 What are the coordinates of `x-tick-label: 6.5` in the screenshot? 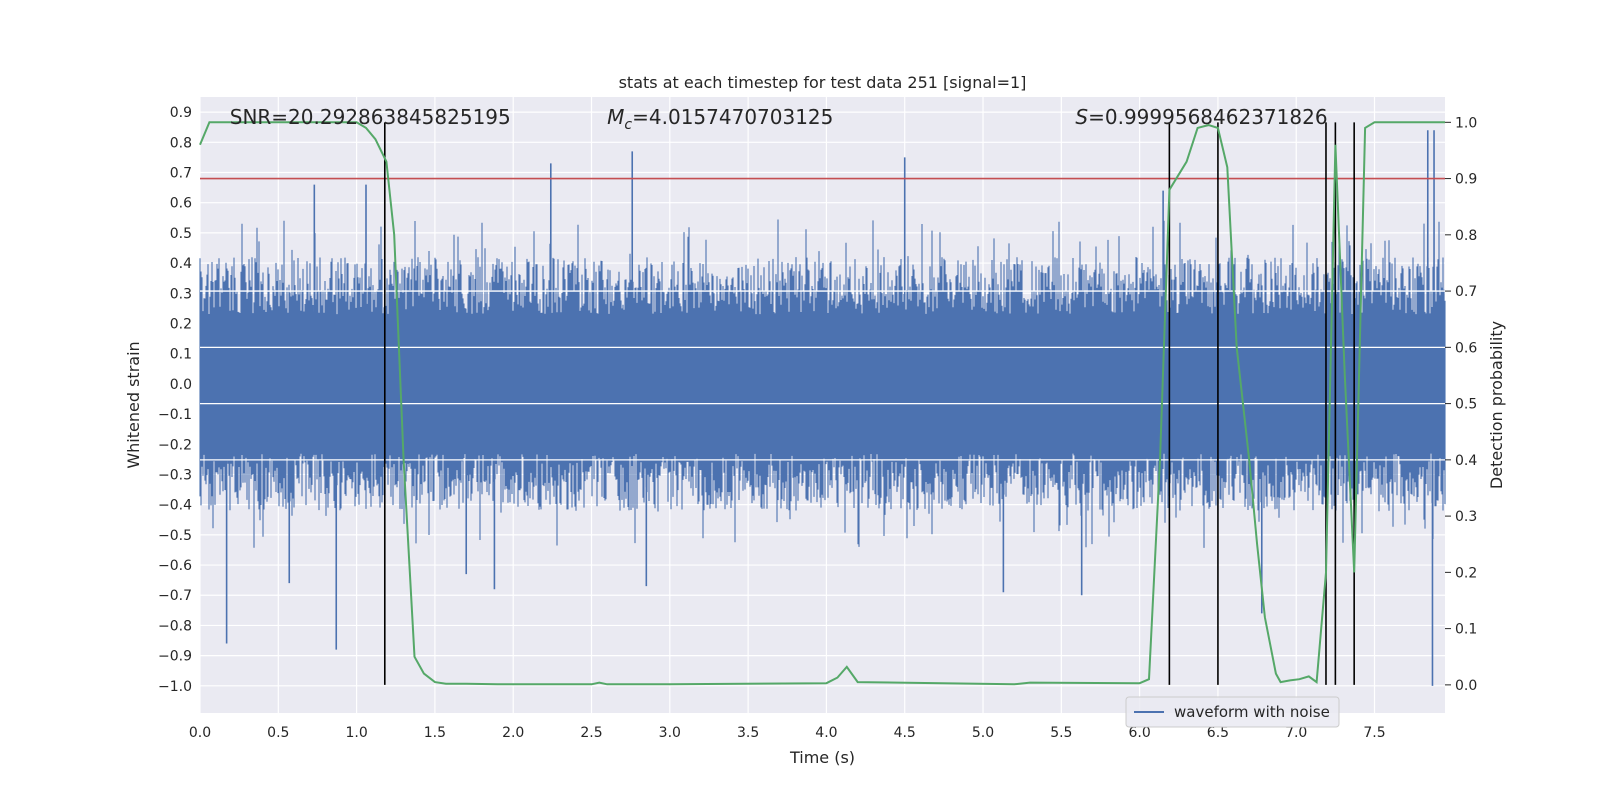 It's located at (1218, 733).